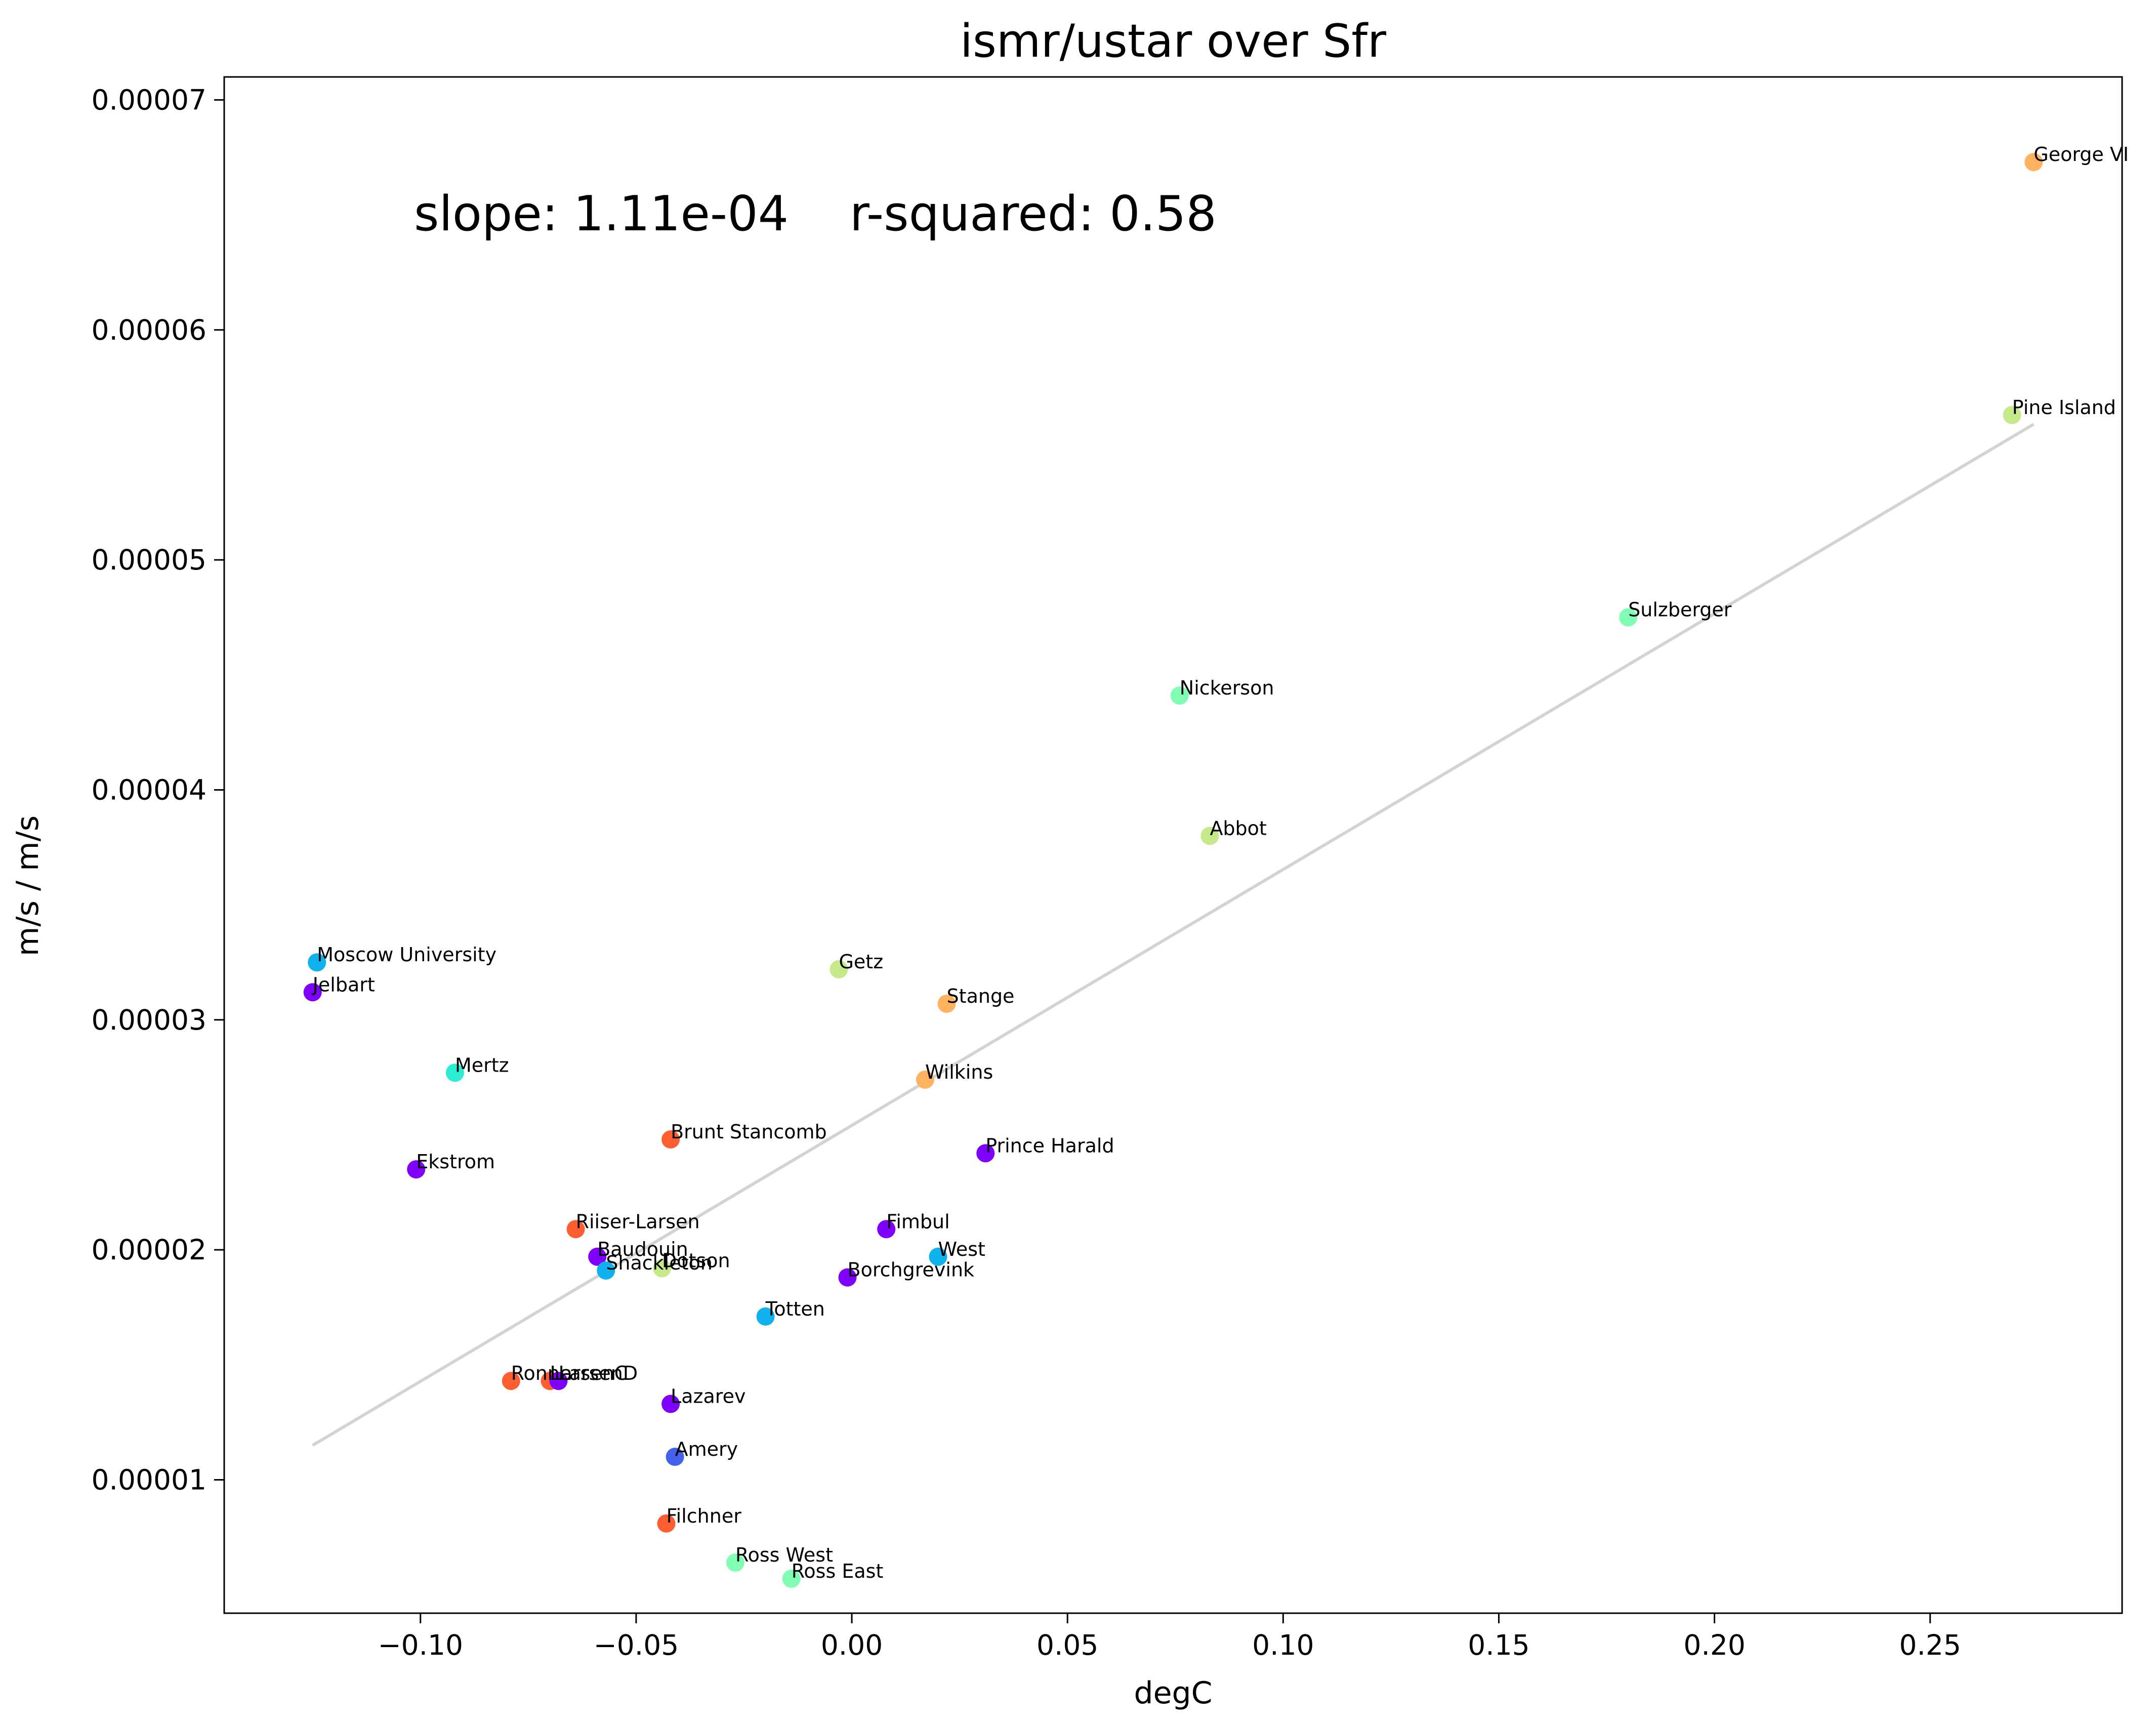  What do you see at coordinates (1930, 1645) in the screenshot?
I see `x-tick-label: 0.25` at bounding box center [1930, 1645].